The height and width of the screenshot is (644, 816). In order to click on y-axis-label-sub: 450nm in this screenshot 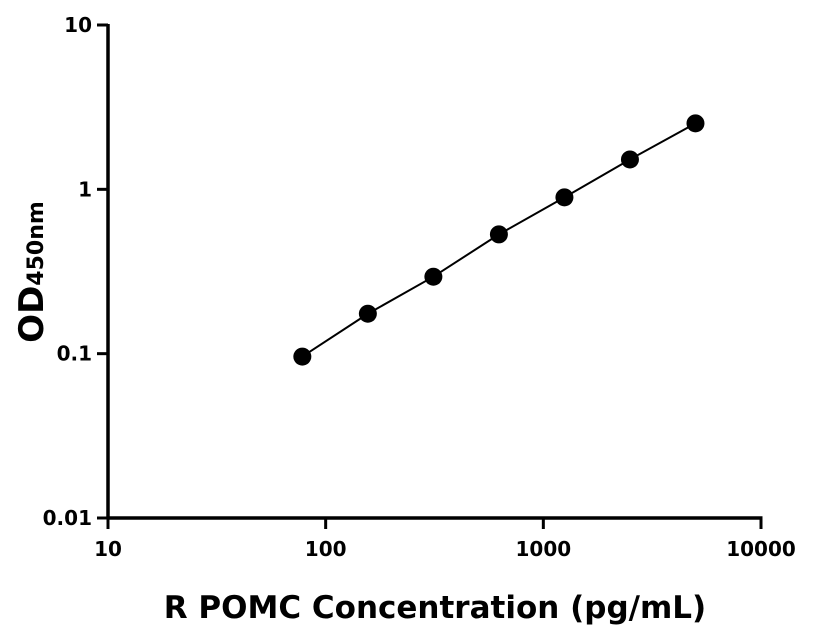, I will do `click(36, 243)`.